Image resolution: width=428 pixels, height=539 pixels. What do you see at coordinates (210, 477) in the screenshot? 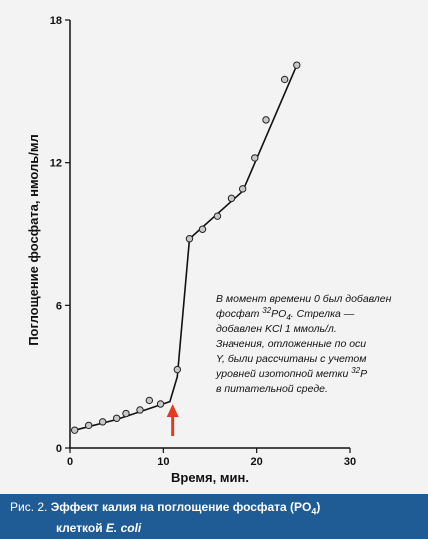
I see `x-axis-title: Время, мин.` at bounding box center [210, 477].